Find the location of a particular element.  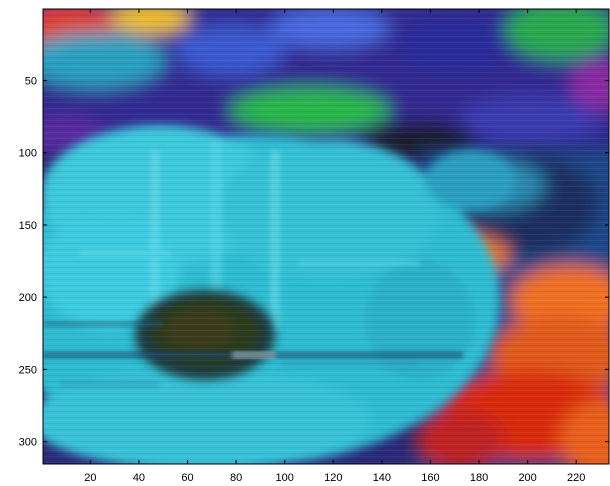

y-tick-label: 250 is located at coordinates (28, 370).